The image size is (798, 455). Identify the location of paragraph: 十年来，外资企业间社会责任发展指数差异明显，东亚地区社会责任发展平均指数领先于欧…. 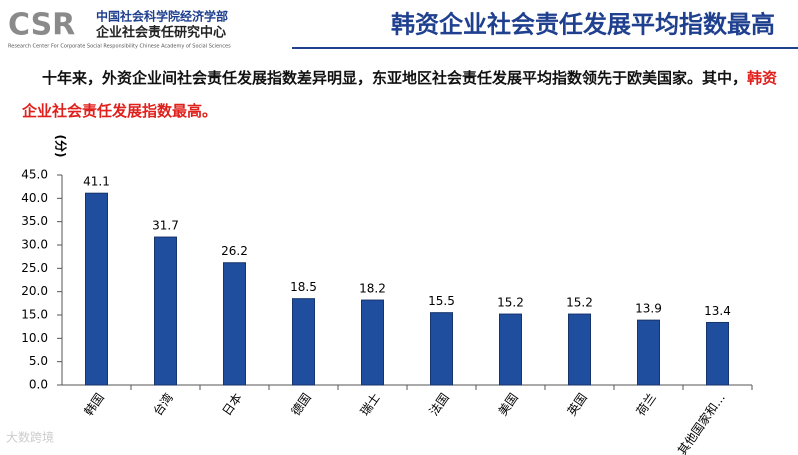
(401, 95).